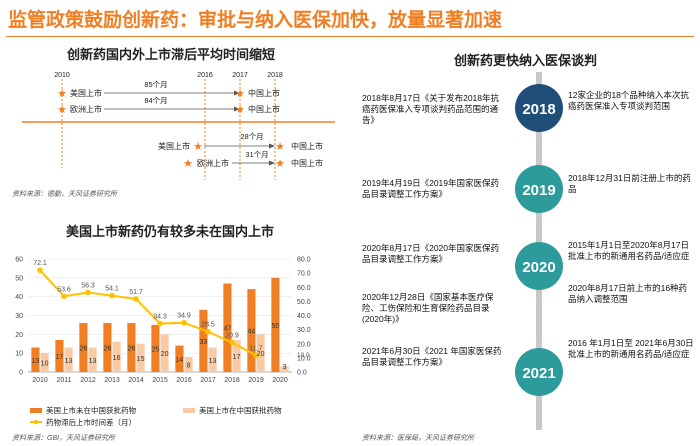 This screenshot has width=700, height=446. I want to click on y-tick-left: 10, so click(19, 354).